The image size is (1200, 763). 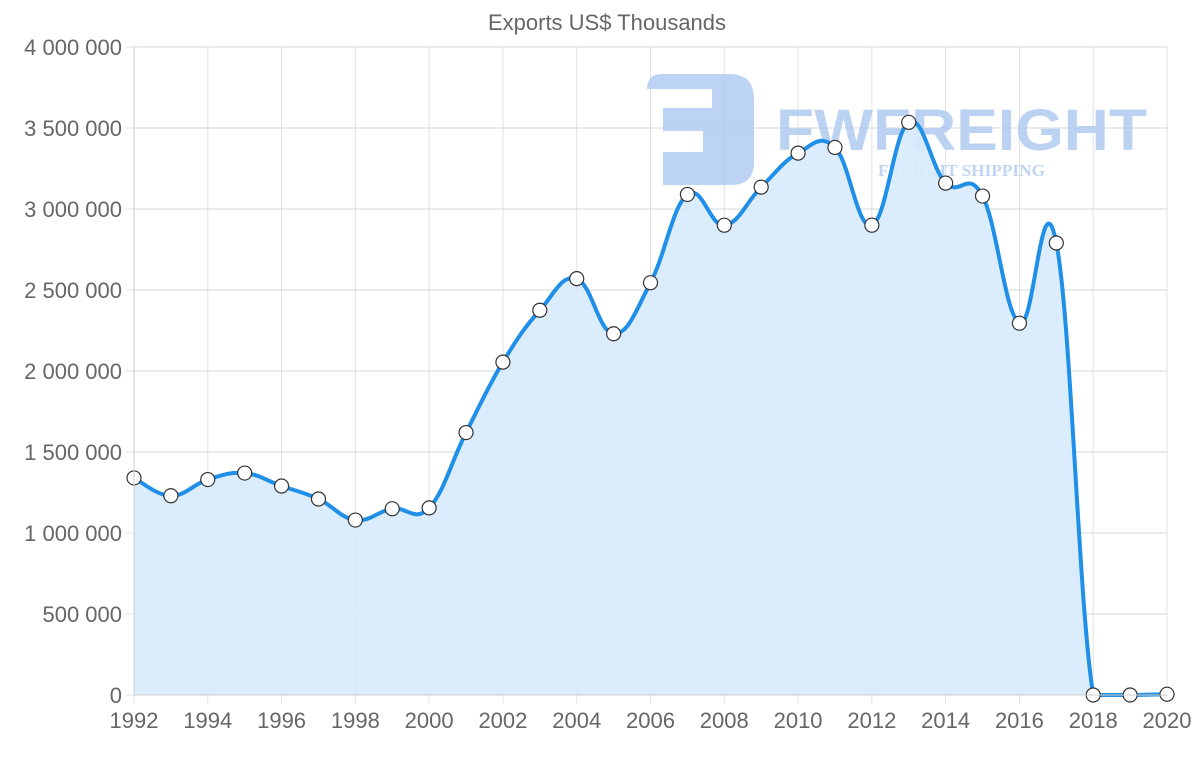 I want to click on y-tick-label: 0, so click(x=116, y=695).